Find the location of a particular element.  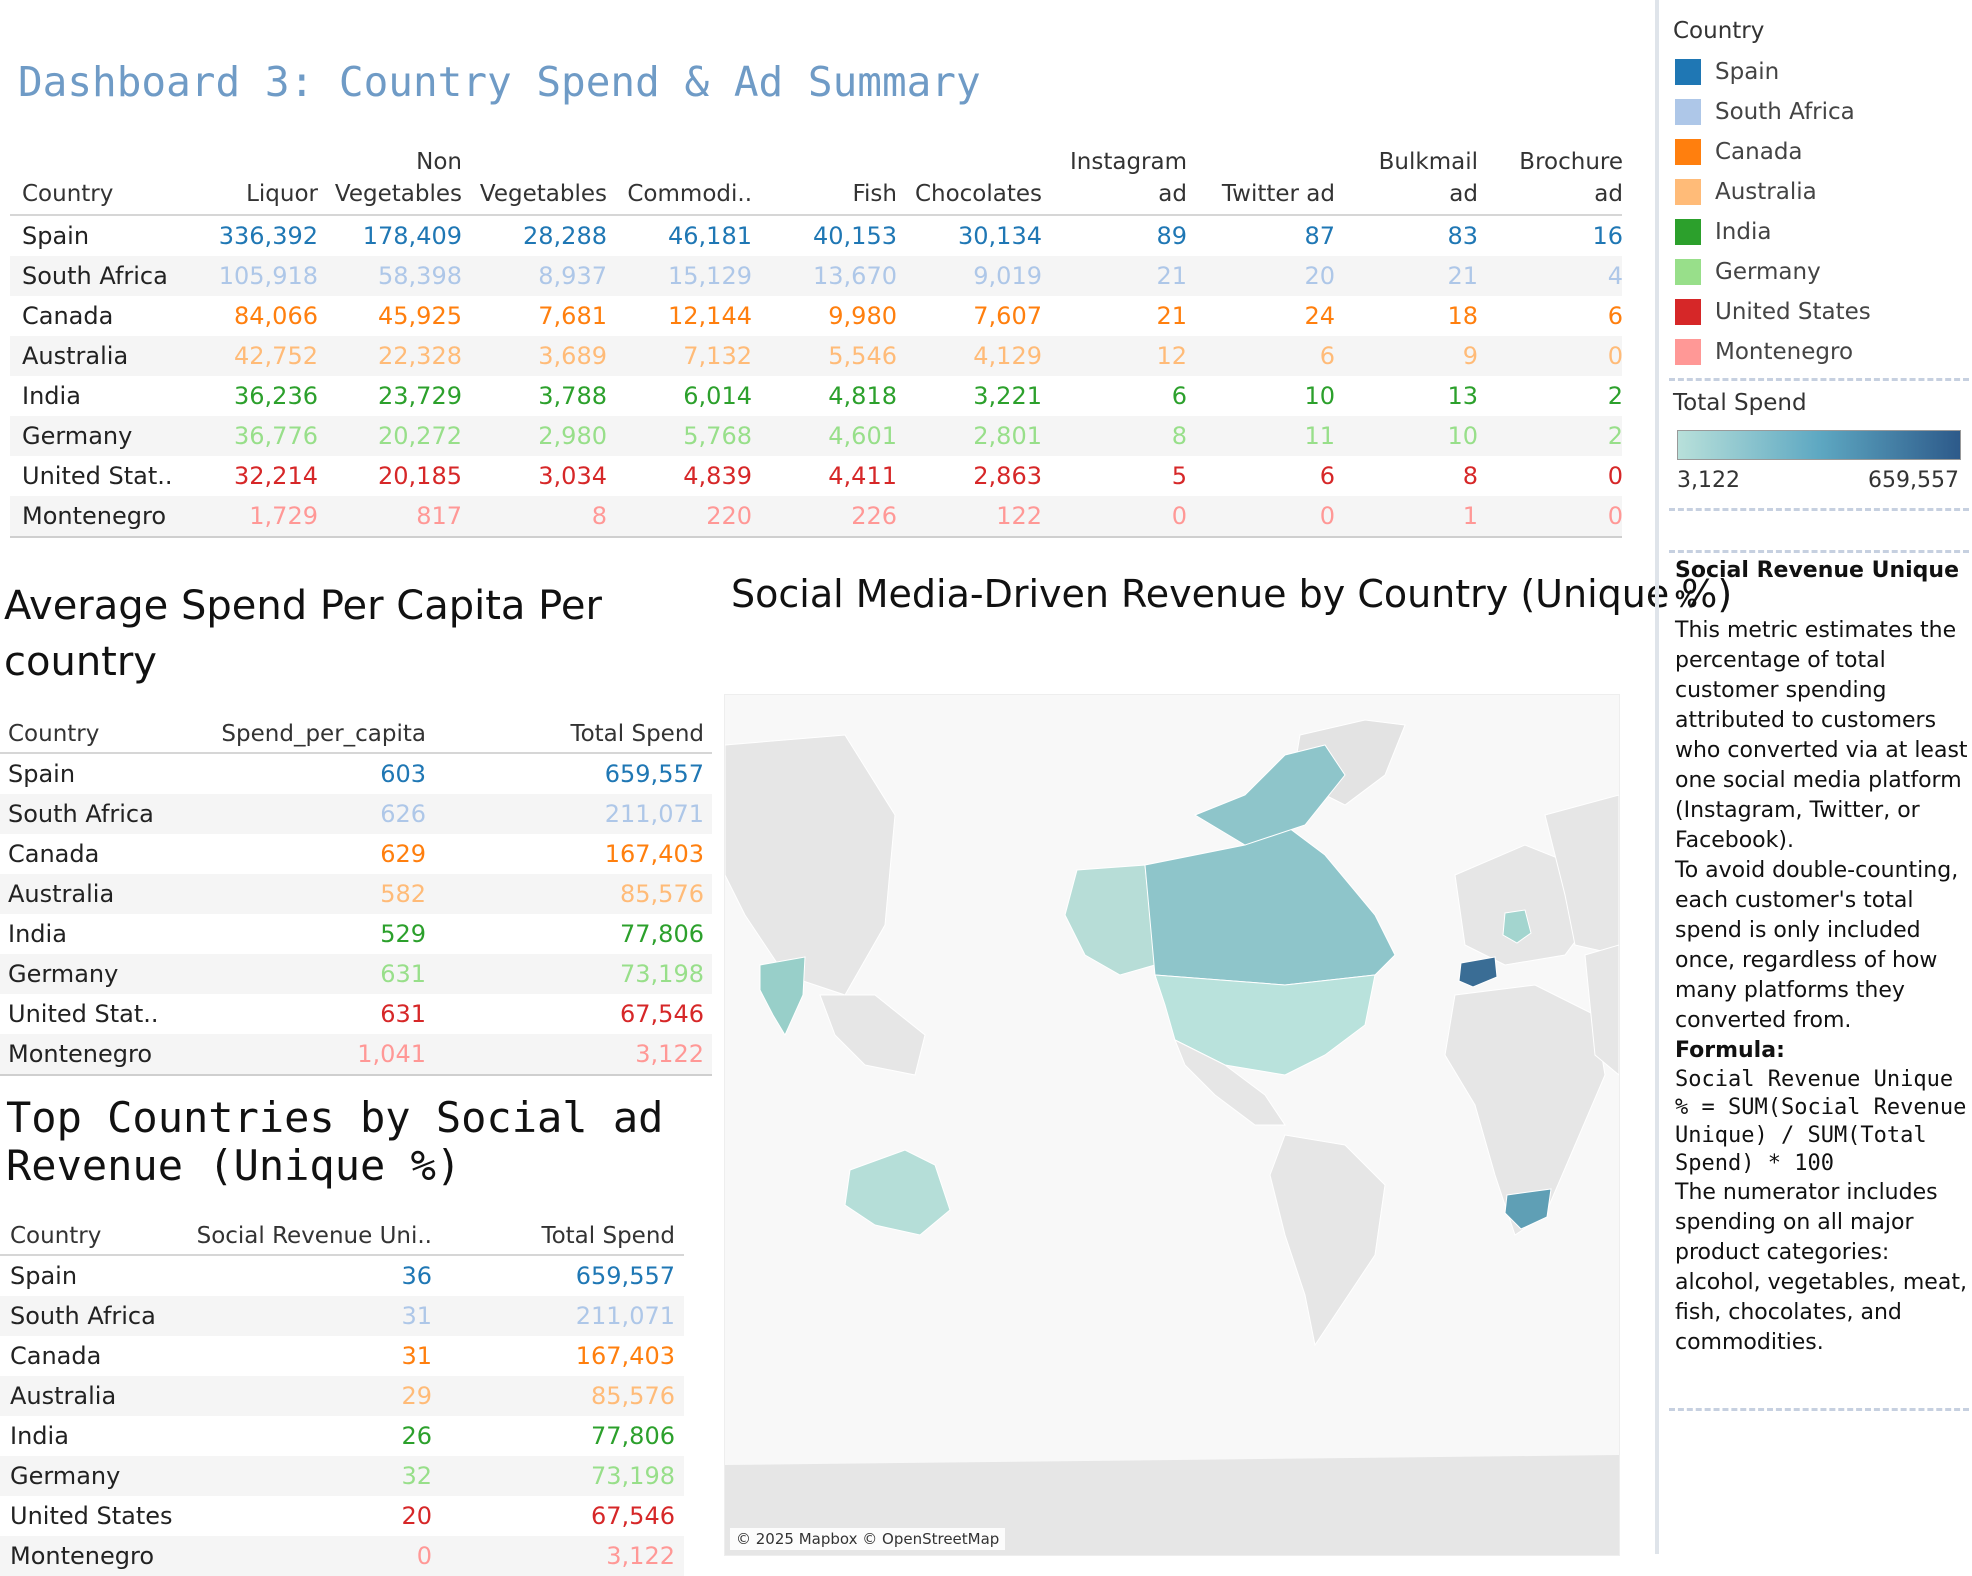

legend-item: Australia is located at coordinates (1746, 192).